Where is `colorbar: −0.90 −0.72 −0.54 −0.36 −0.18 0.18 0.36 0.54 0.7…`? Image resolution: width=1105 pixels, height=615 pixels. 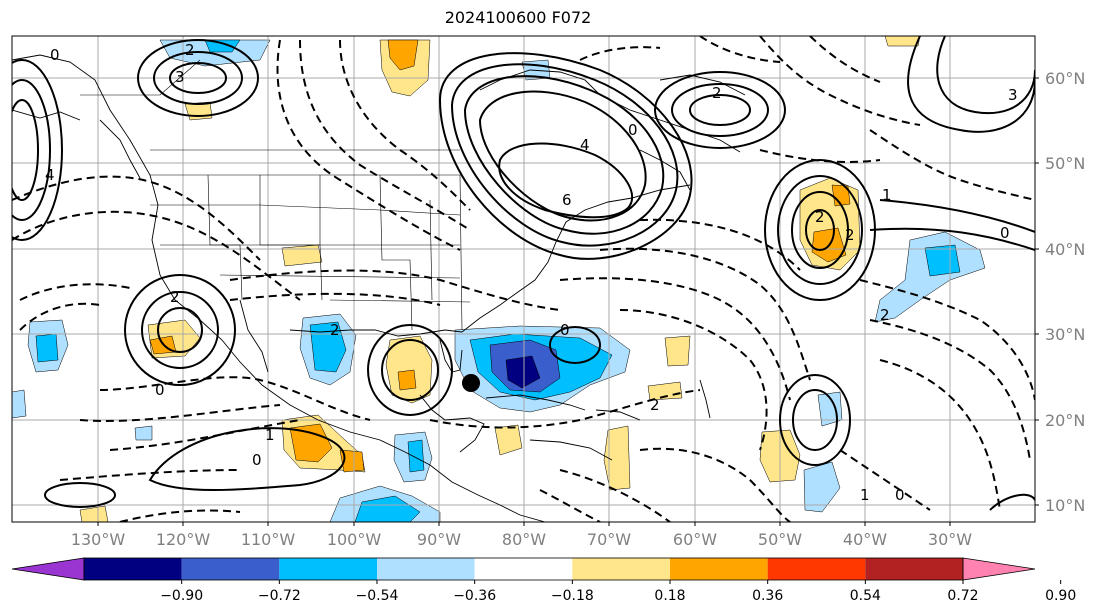 colorbar: −0.90 −0.72 −0.54 −0.36 −0.18 0.18 0.36 0.54 0.7… is located at coordinates (543, 580).